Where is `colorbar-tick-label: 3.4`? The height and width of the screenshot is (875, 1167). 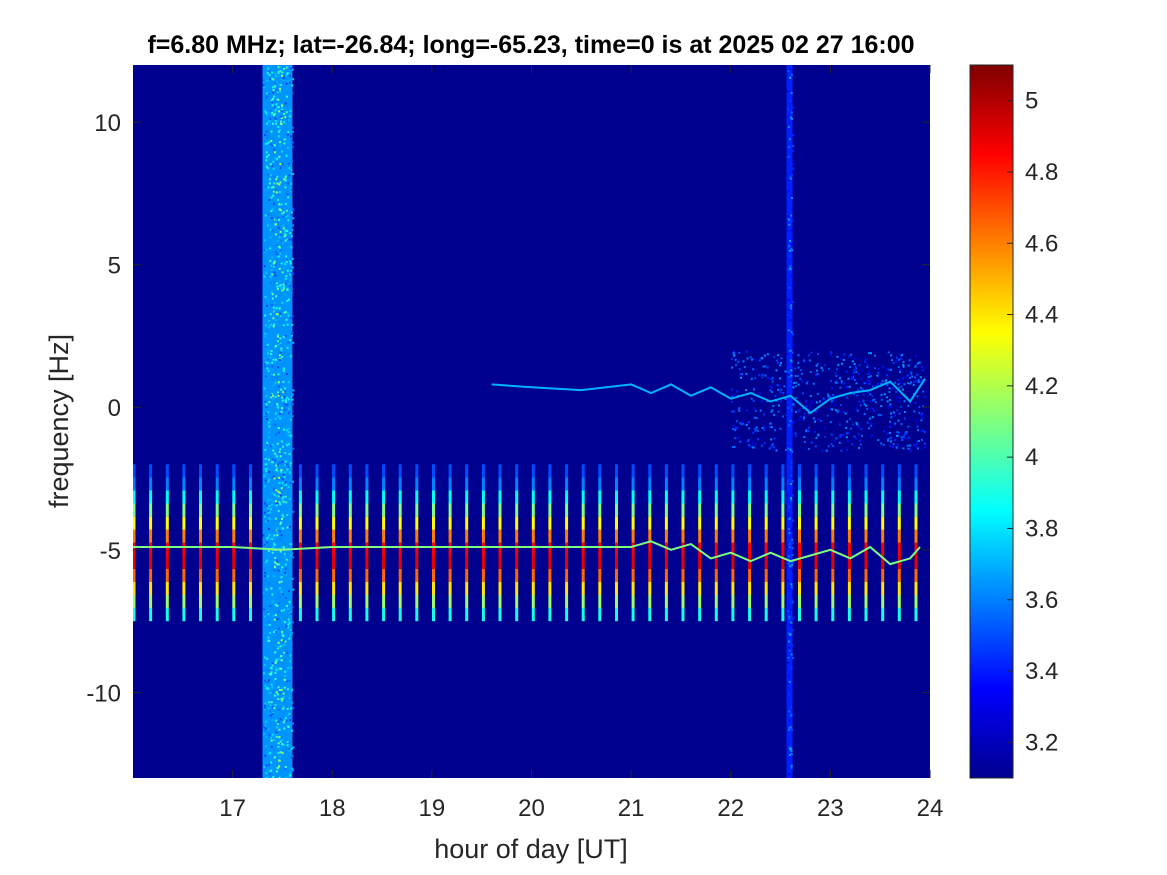 colorbar-tick-label: 3.4 is located at coordinates (1041, 671).